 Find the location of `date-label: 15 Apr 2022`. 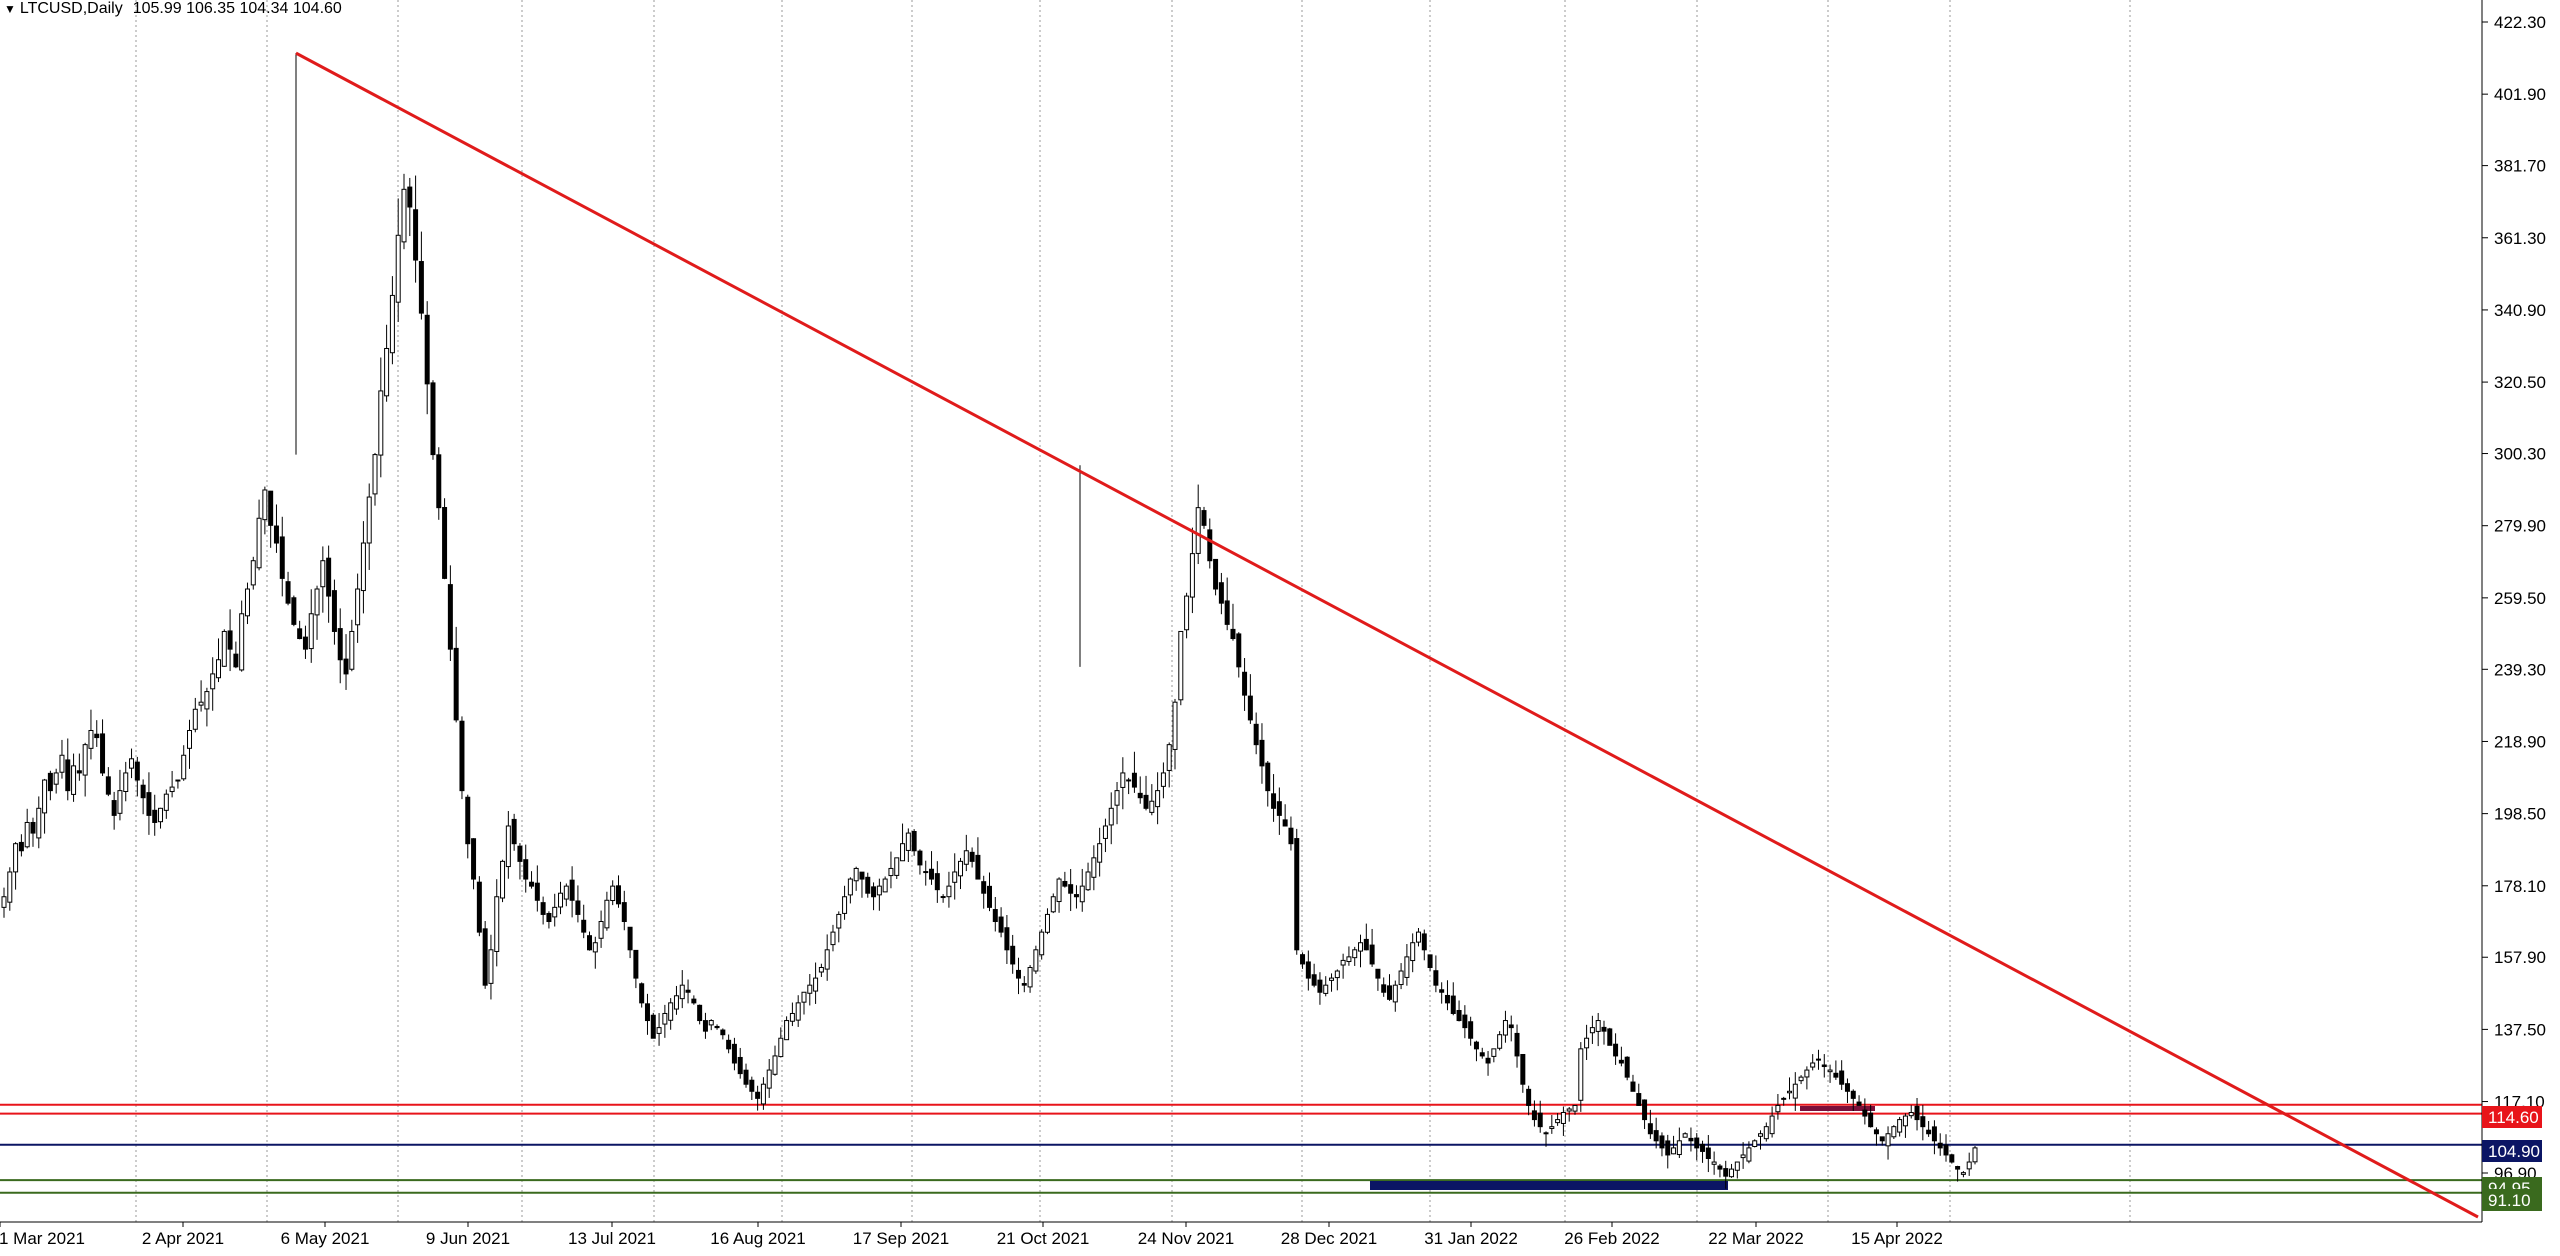

date-label: 15 Apr 2022 is located at coordinates (1897, 1238).